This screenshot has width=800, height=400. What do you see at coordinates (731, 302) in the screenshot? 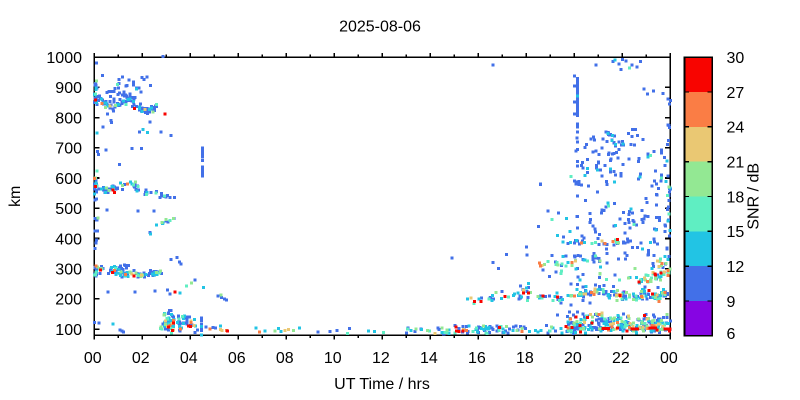
I see `svg-text: 9` at bounding box center [731, 302].